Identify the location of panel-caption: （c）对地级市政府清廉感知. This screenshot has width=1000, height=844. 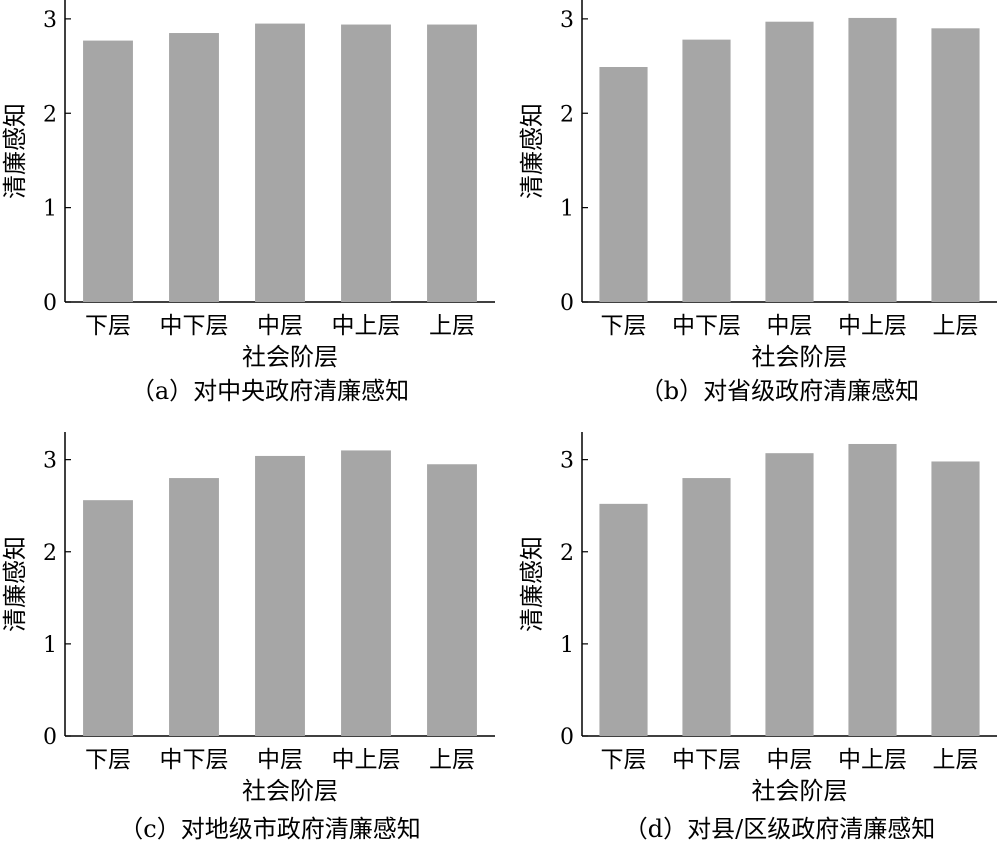
(269, 829).